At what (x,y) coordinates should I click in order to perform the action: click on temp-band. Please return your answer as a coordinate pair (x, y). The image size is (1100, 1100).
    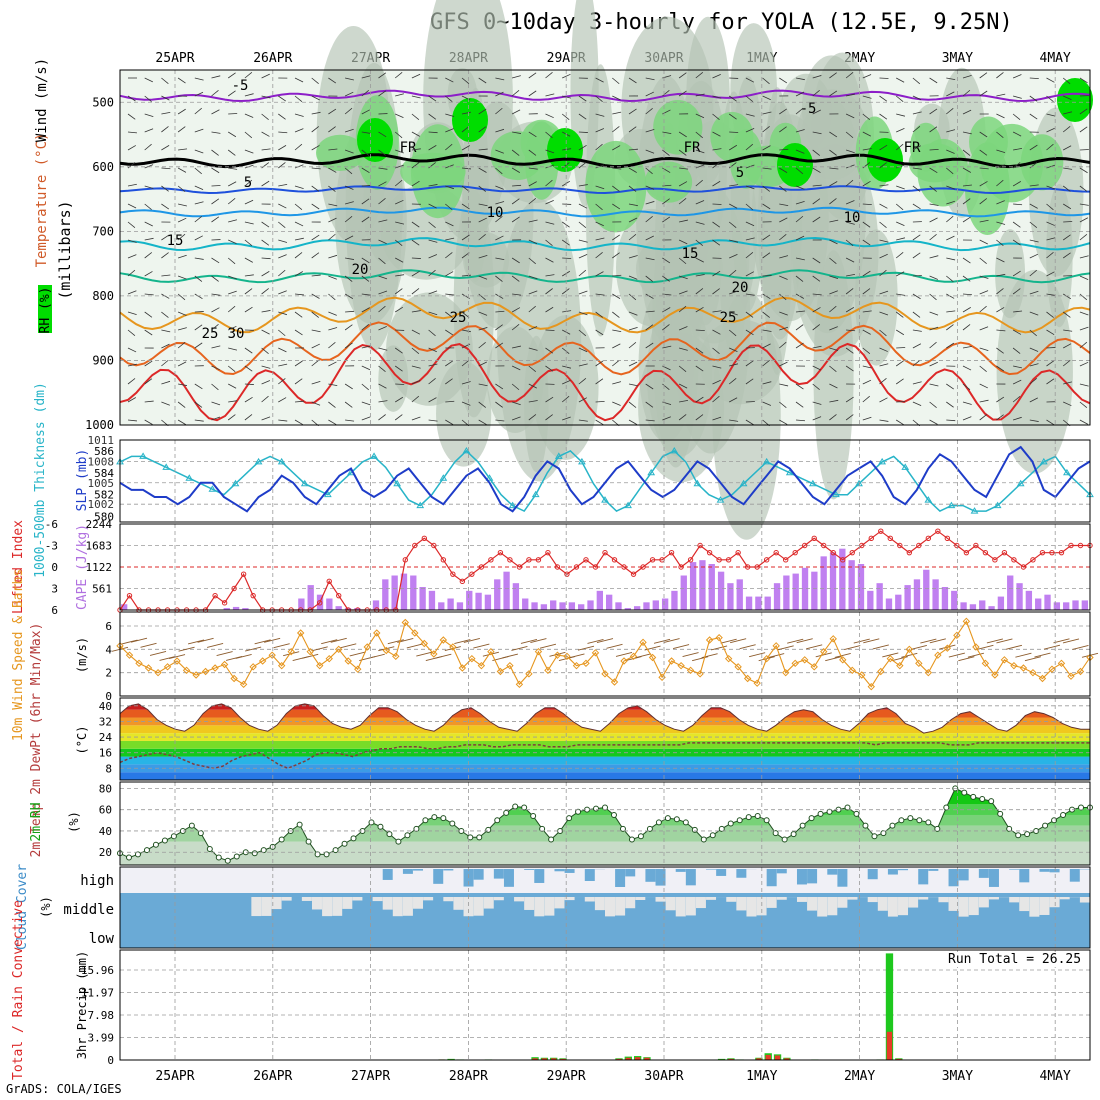
    Looking at the image, I should click on (605, 776).